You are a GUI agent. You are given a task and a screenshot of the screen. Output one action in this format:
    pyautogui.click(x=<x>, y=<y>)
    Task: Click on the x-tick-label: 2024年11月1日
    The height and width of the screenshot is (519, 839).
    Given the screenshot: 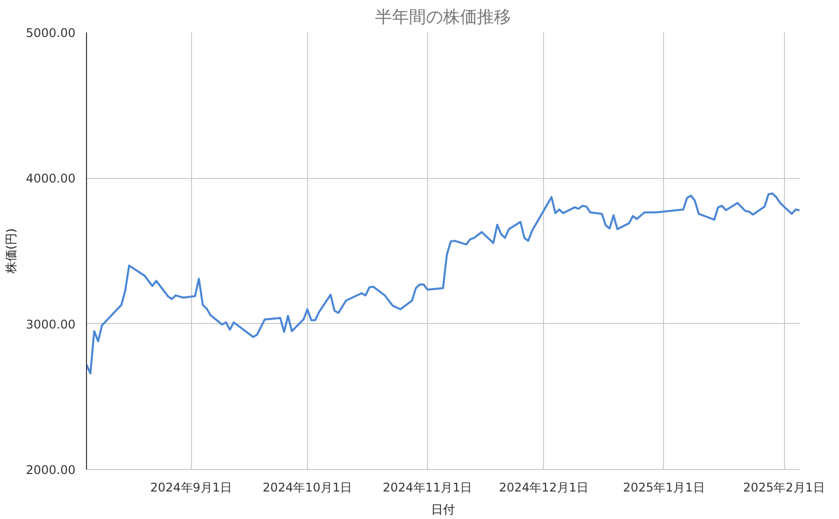 What is the action you would take?
    pyautogui.click(x=427, y=487)
    